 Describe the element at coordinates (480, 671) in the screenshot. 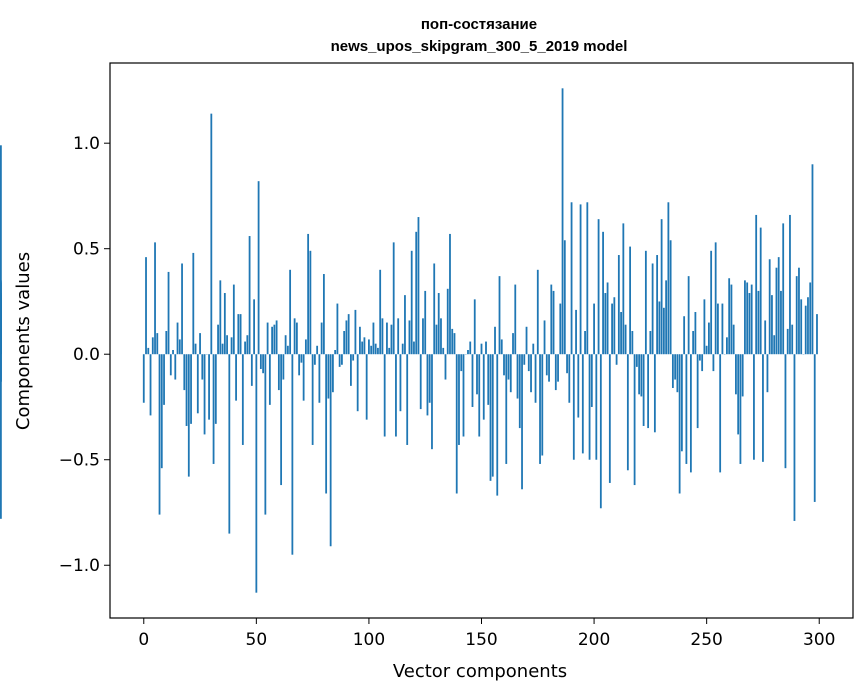

I see `x-axis-label: Vector components` at that location.